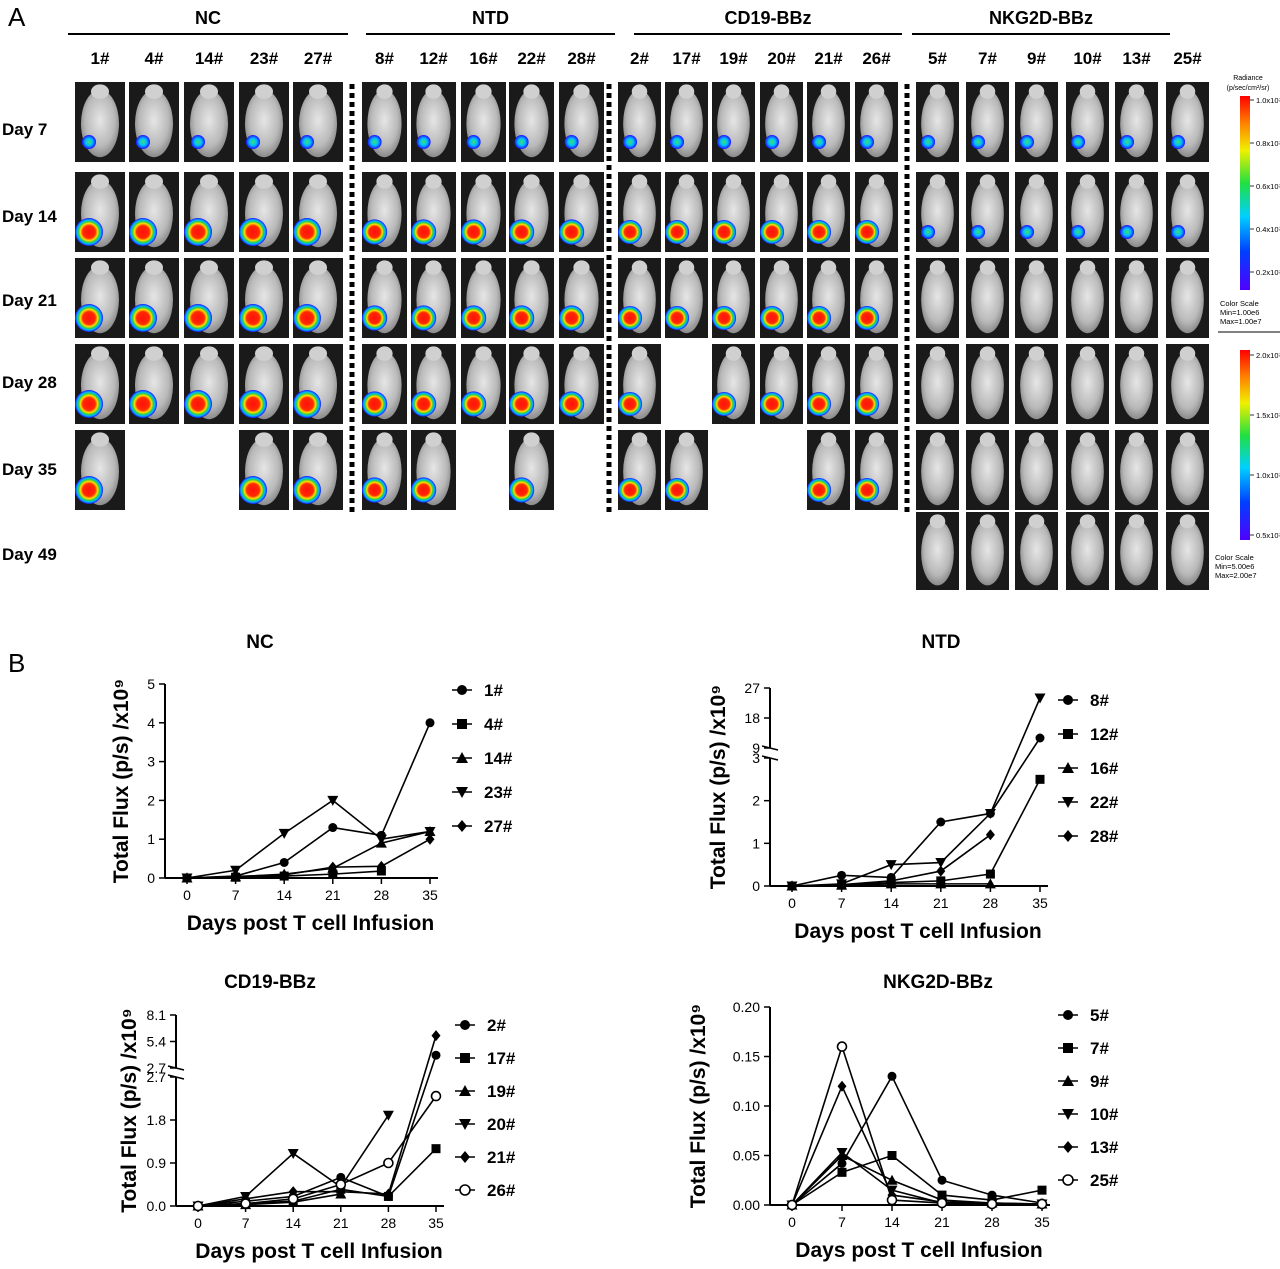 This screenshot has height=1269, width=1280. Describe the element at coordinates (151, 762) in the screenshot. I see `y-tick-label: 3` at that location.